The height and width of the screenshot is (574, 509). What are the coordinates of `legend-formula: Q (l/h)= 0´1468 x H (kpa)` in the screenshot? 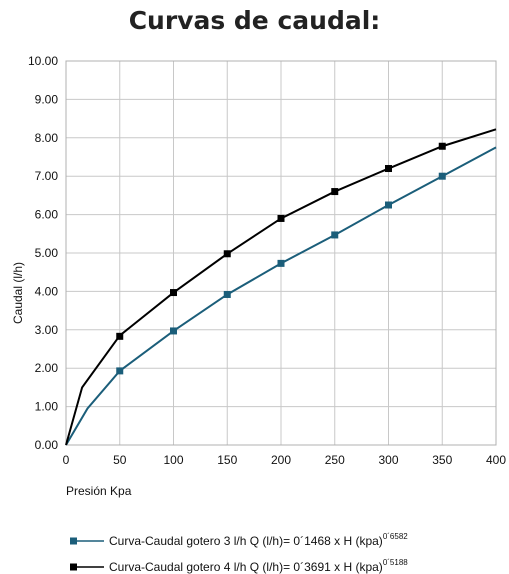 It's located at (316, 541).